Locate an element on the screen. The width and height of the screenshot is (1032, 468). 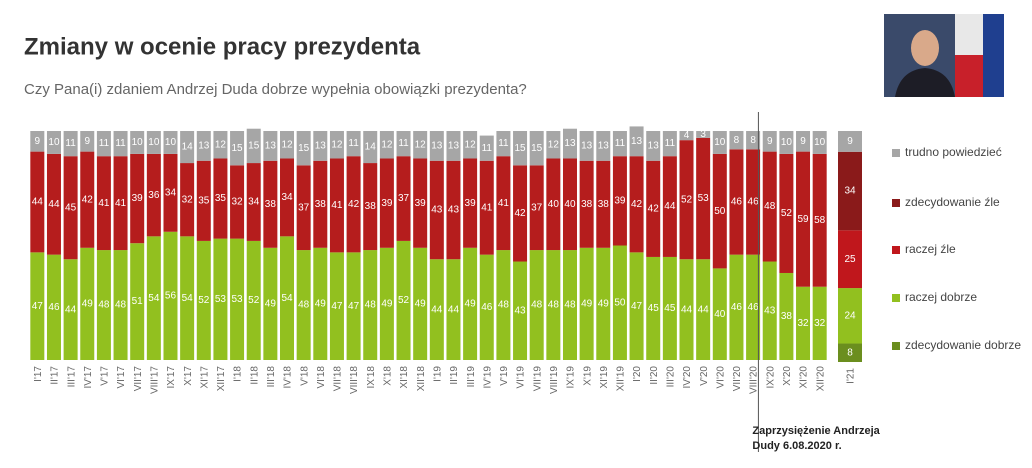
data-label: 58 is located at coordinates (820, 220).